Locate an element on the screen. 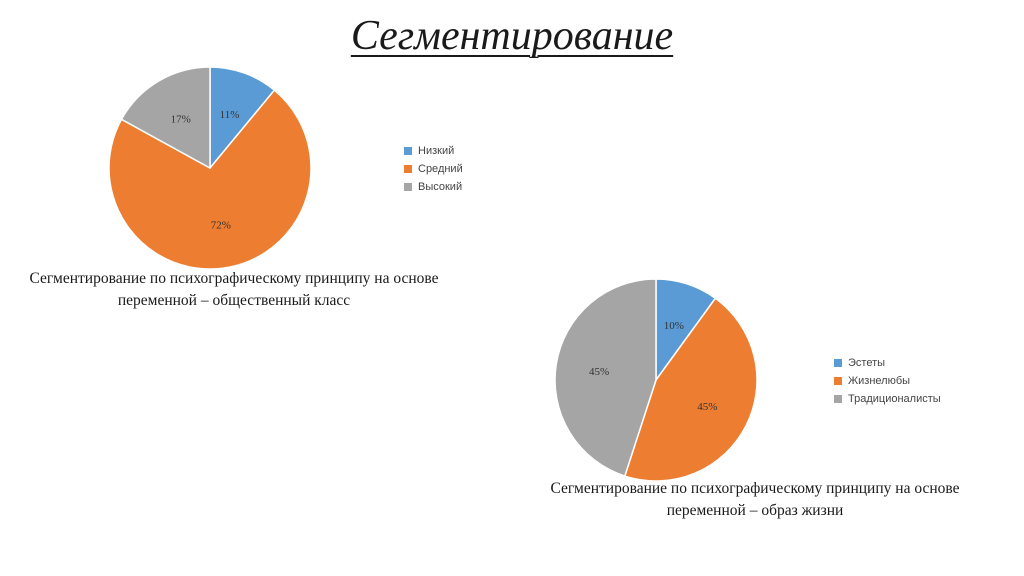 The image size is (1024, 576). legend-label-high: Высокий is located at coordinates (440, 187).